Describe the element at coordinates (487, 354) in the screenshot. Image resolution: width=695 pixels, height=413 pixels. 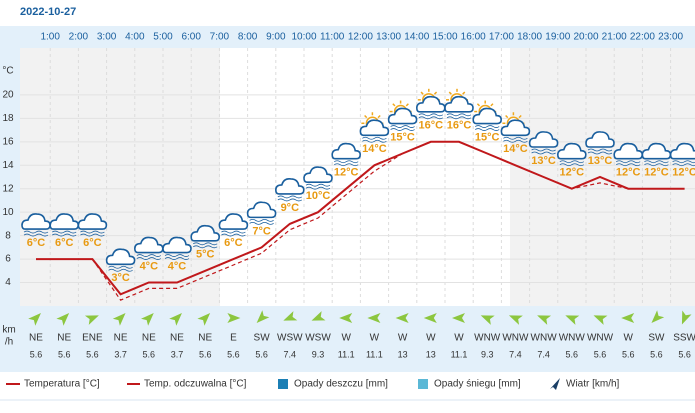
I see `wind-speed: 9.3` at that location.